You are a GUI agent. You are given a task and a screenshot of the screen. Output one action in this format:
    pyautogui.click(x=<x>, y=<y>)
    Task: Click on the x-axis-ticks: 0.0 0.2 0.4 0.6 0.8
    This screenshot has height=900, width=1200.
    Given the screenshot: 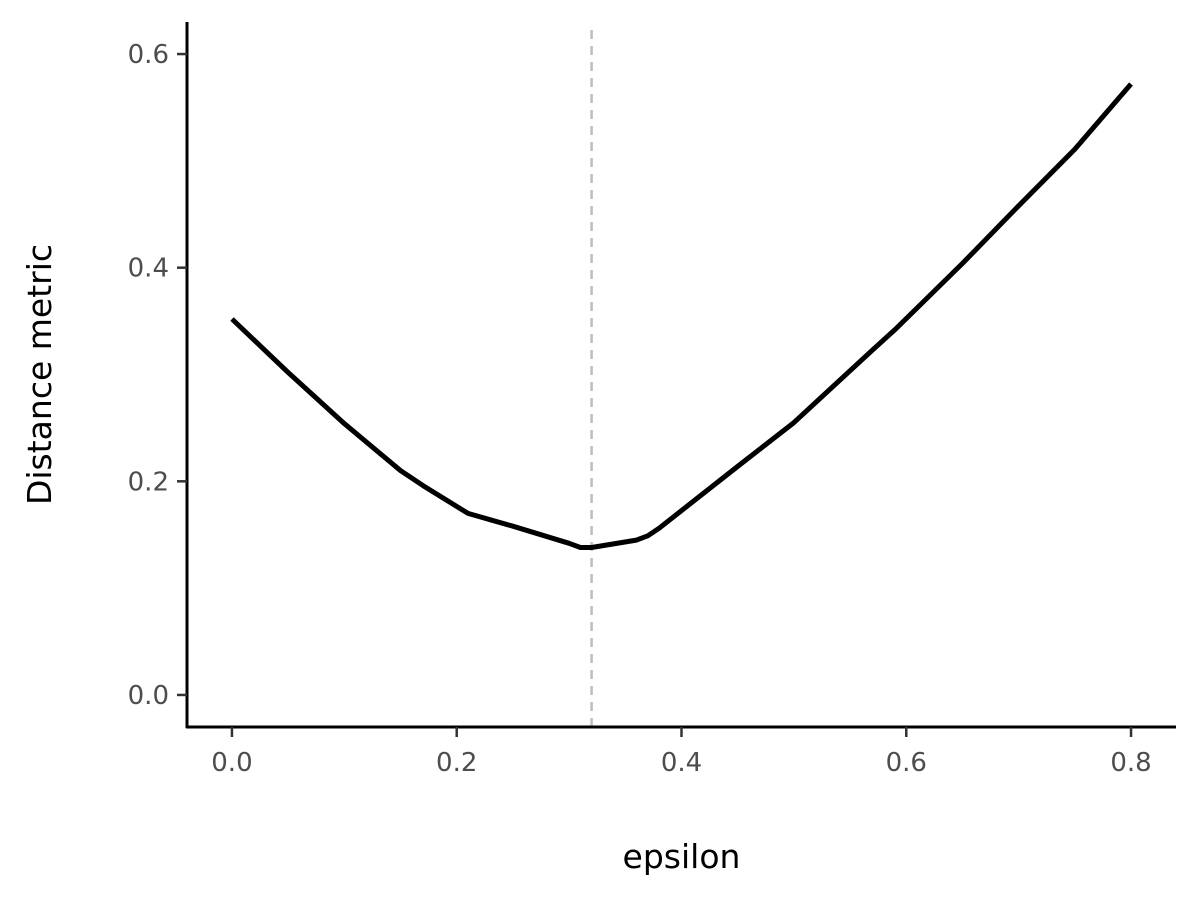 What is the action you would take?
    pyautogui.click(x=681, y=752)
    